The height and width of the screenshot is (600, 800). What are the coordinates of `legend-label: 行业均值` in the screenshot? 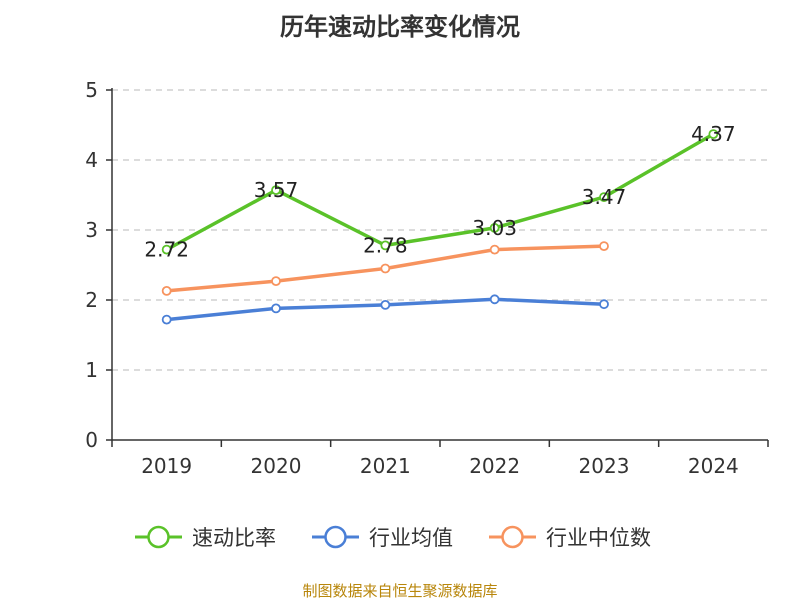 It's located at (411, 538).